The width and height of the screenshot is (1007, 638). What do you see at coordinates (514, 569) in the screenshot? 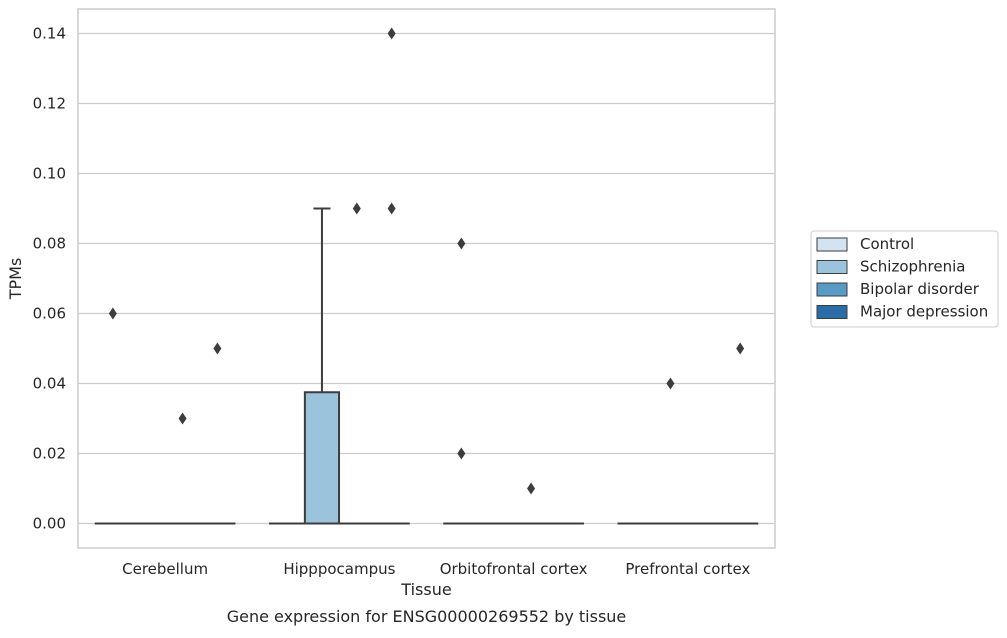
I see `x-tick-label: Orbitofrontal cortex` at bounding box center [514, 569].